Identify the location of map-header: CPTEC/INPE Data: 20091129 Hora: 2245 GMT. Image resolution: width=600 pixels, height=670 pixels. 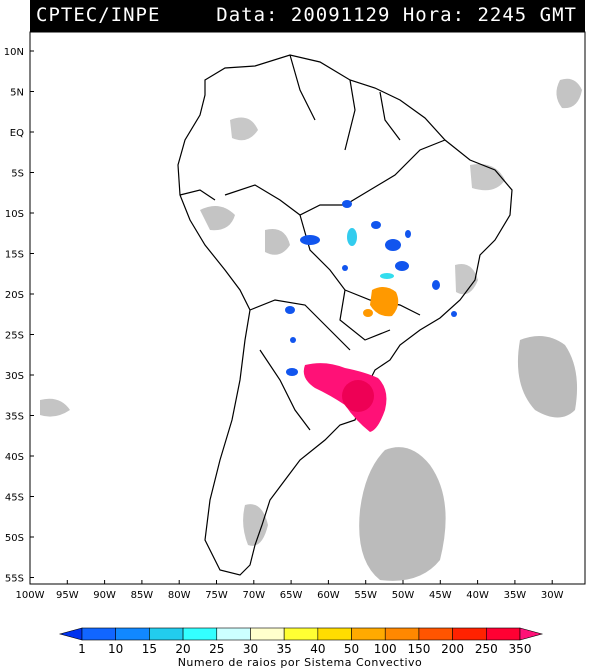
(307, 16).